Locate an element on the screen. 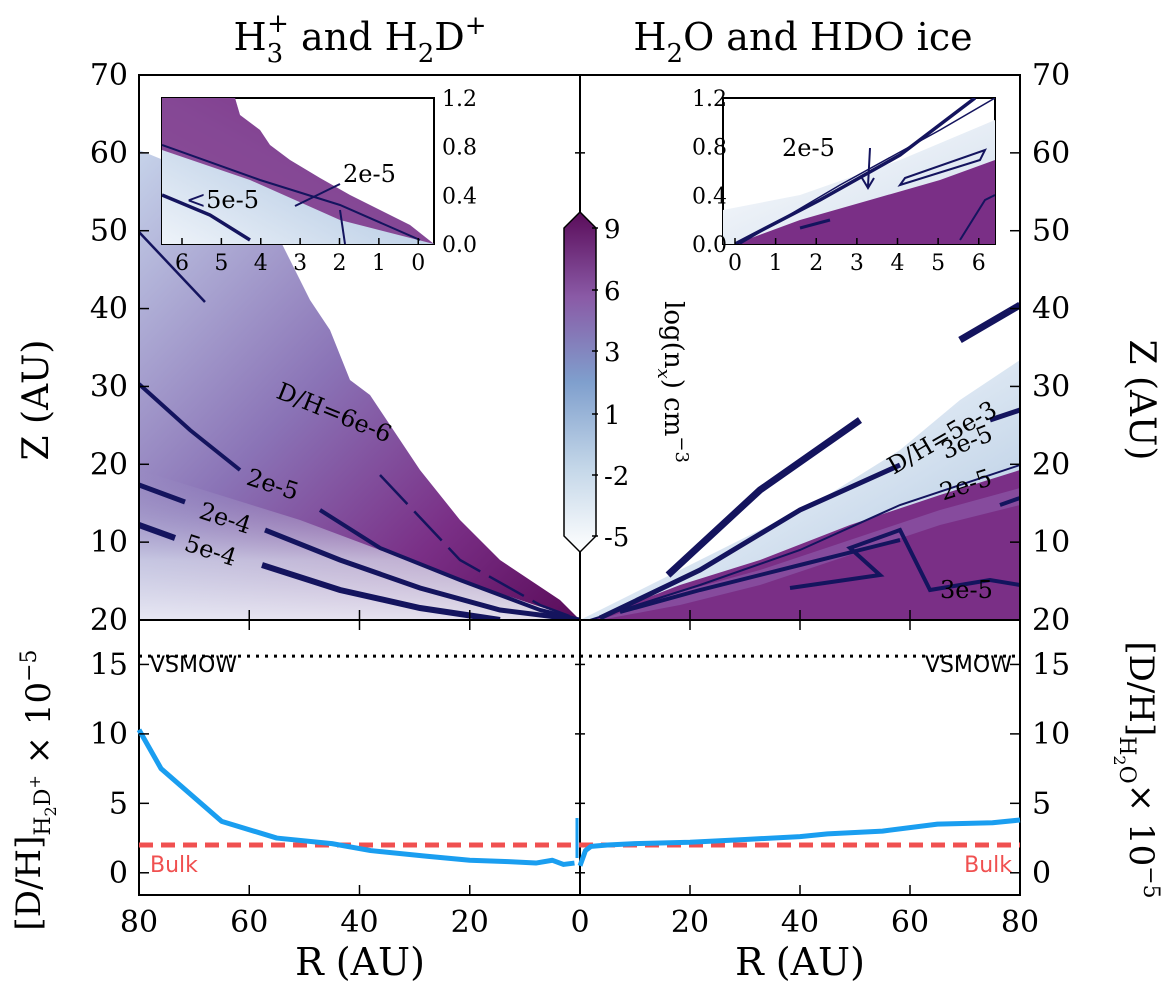 The image size is (1173, 988). r-tick-label-left: 60 is located at coordinates (249, 922).